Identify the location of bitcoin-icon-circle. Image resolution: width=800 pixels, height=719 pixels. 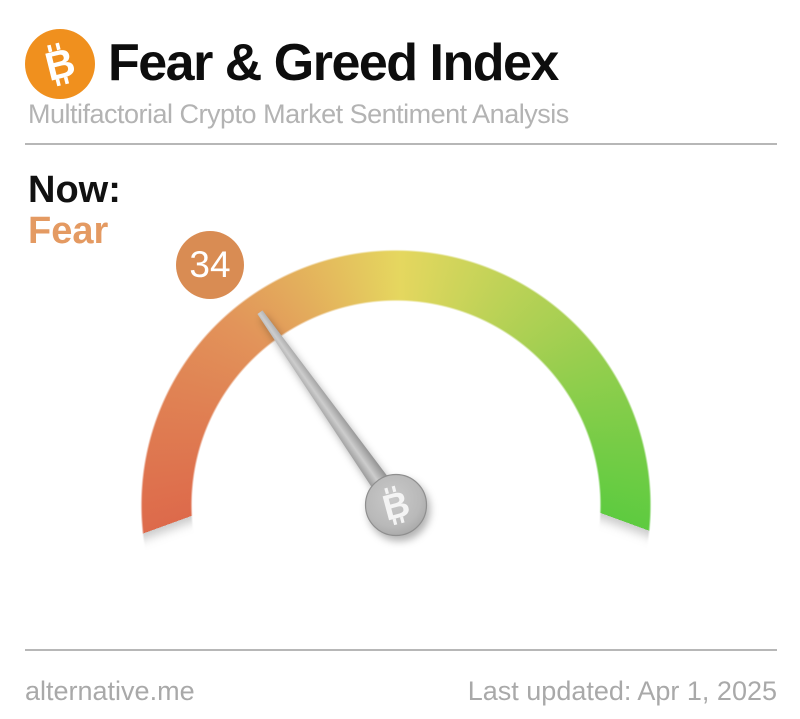
(60, 64).